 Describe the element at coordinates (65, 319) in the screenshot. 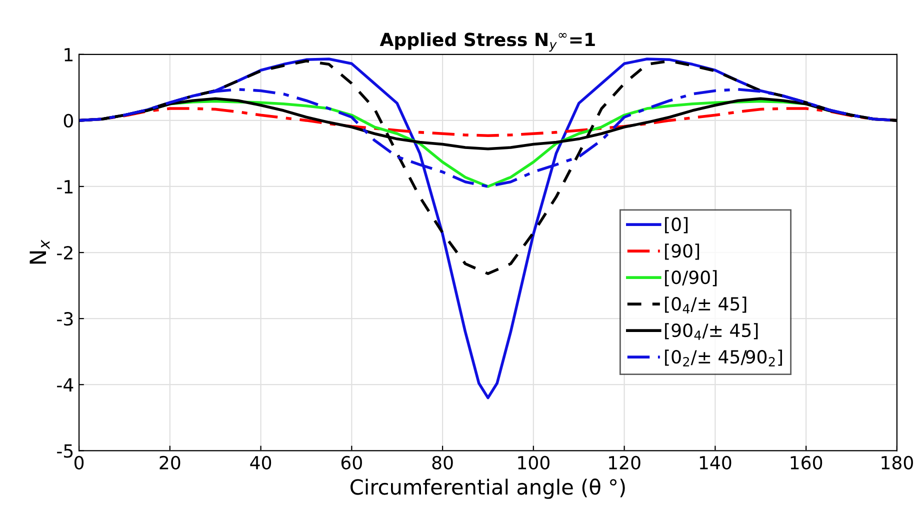

I see `y-tick-label: -3` at that location.